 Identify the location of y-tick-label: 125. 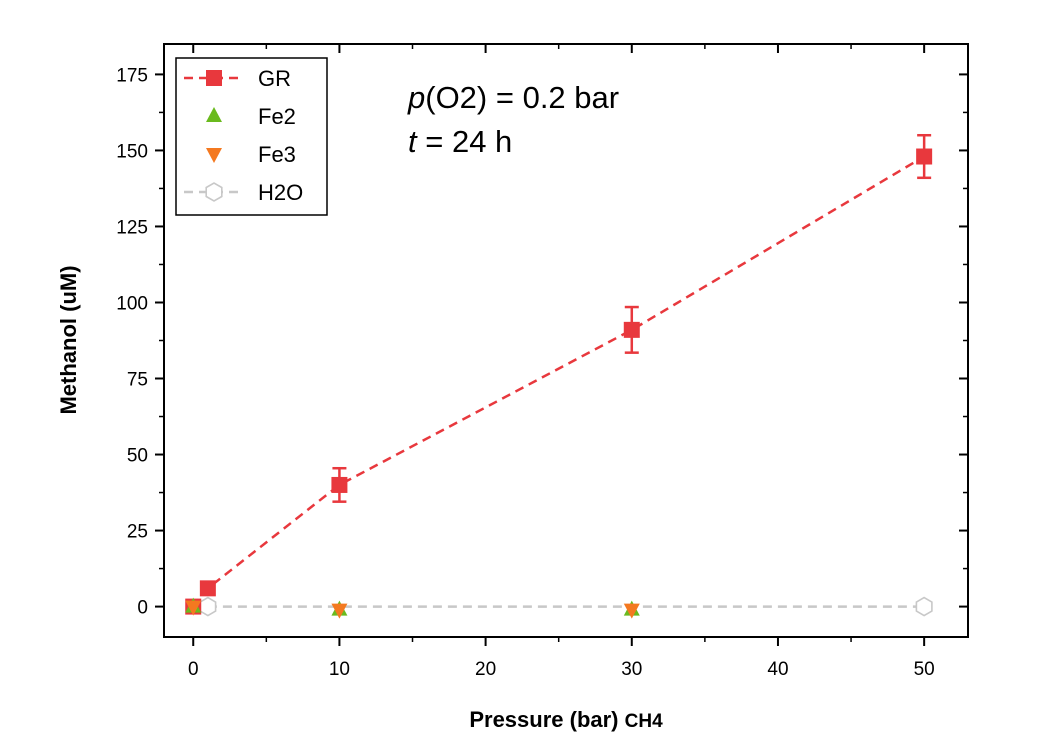
(132, 227).